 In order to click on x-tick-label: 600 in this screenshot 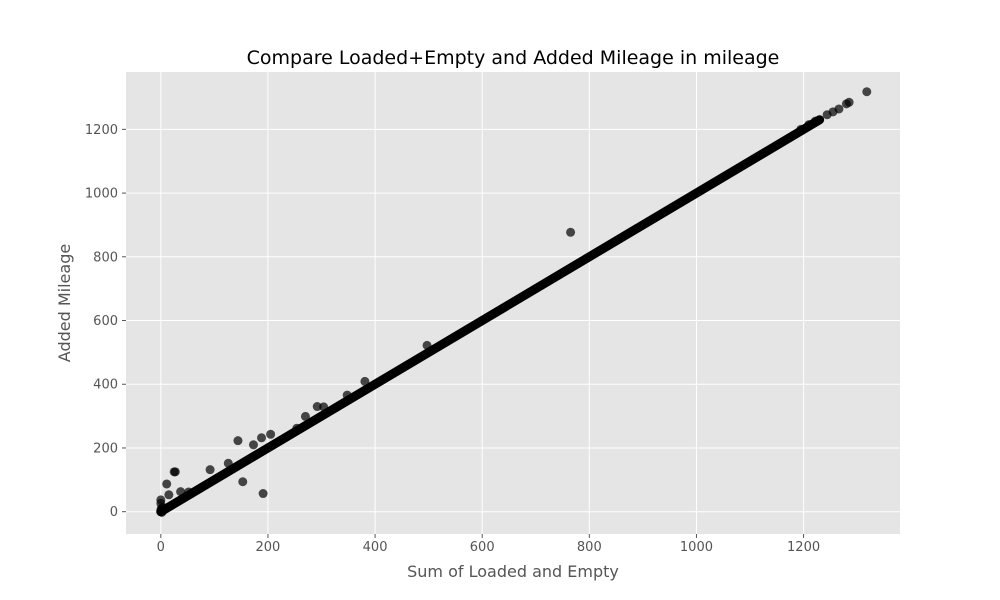, I will do `click(482, 547)`.